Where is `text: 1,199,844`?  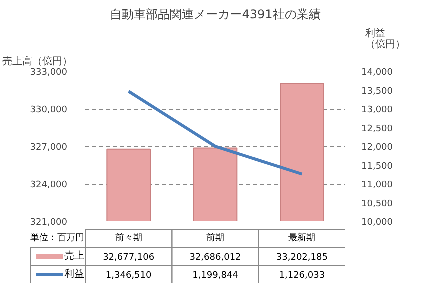 text: 1,199,844 is located at coordinates (215, 276).